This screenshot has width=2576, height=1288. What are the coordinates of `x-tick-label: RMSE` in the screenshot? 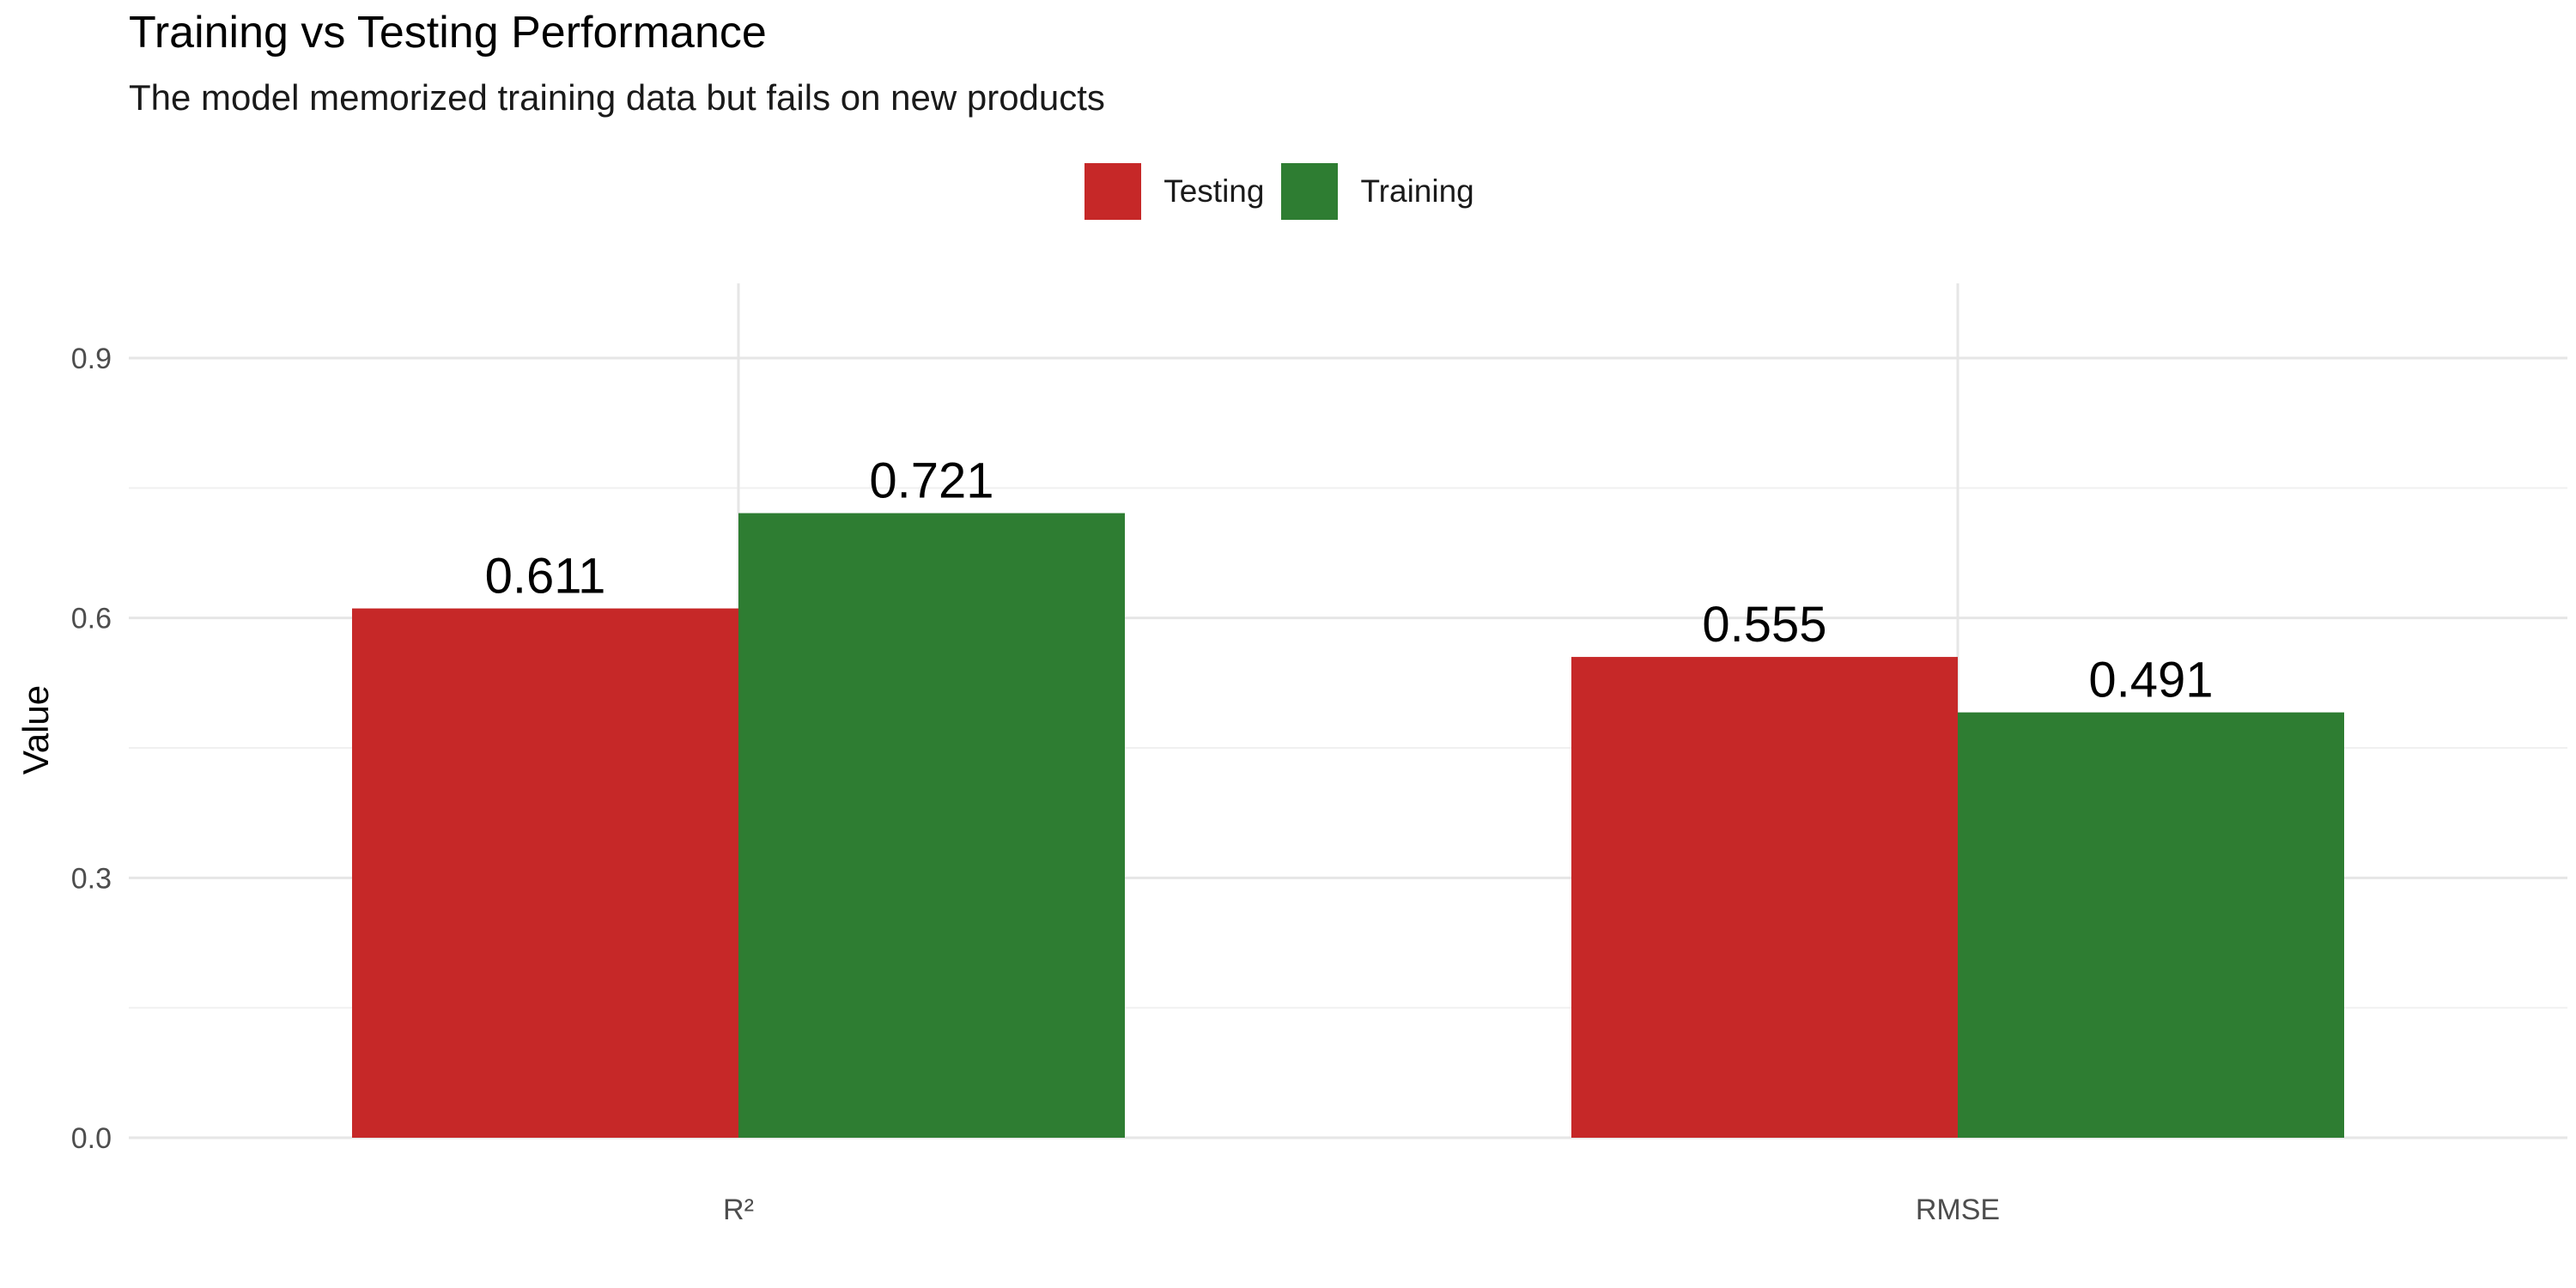 It's located at (1958, 1210).